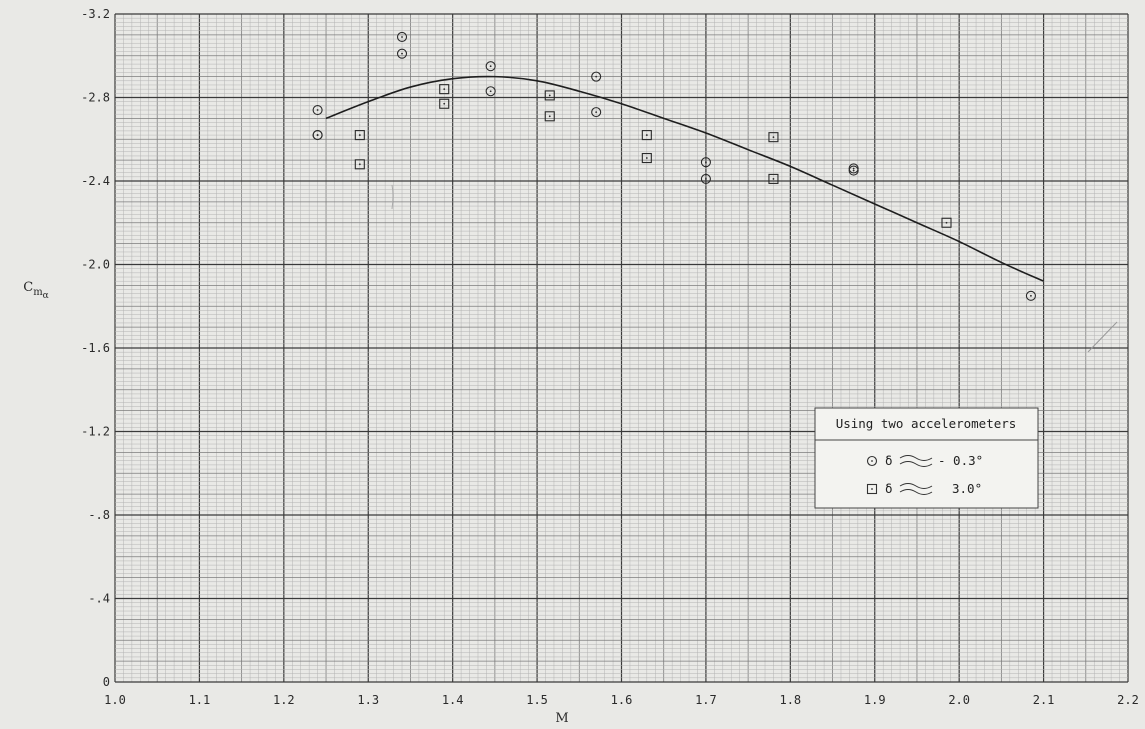 This screenshot has width=1145, height=729. I want to click on legend-entry-2-value: 3.0°, so click(967, 488).